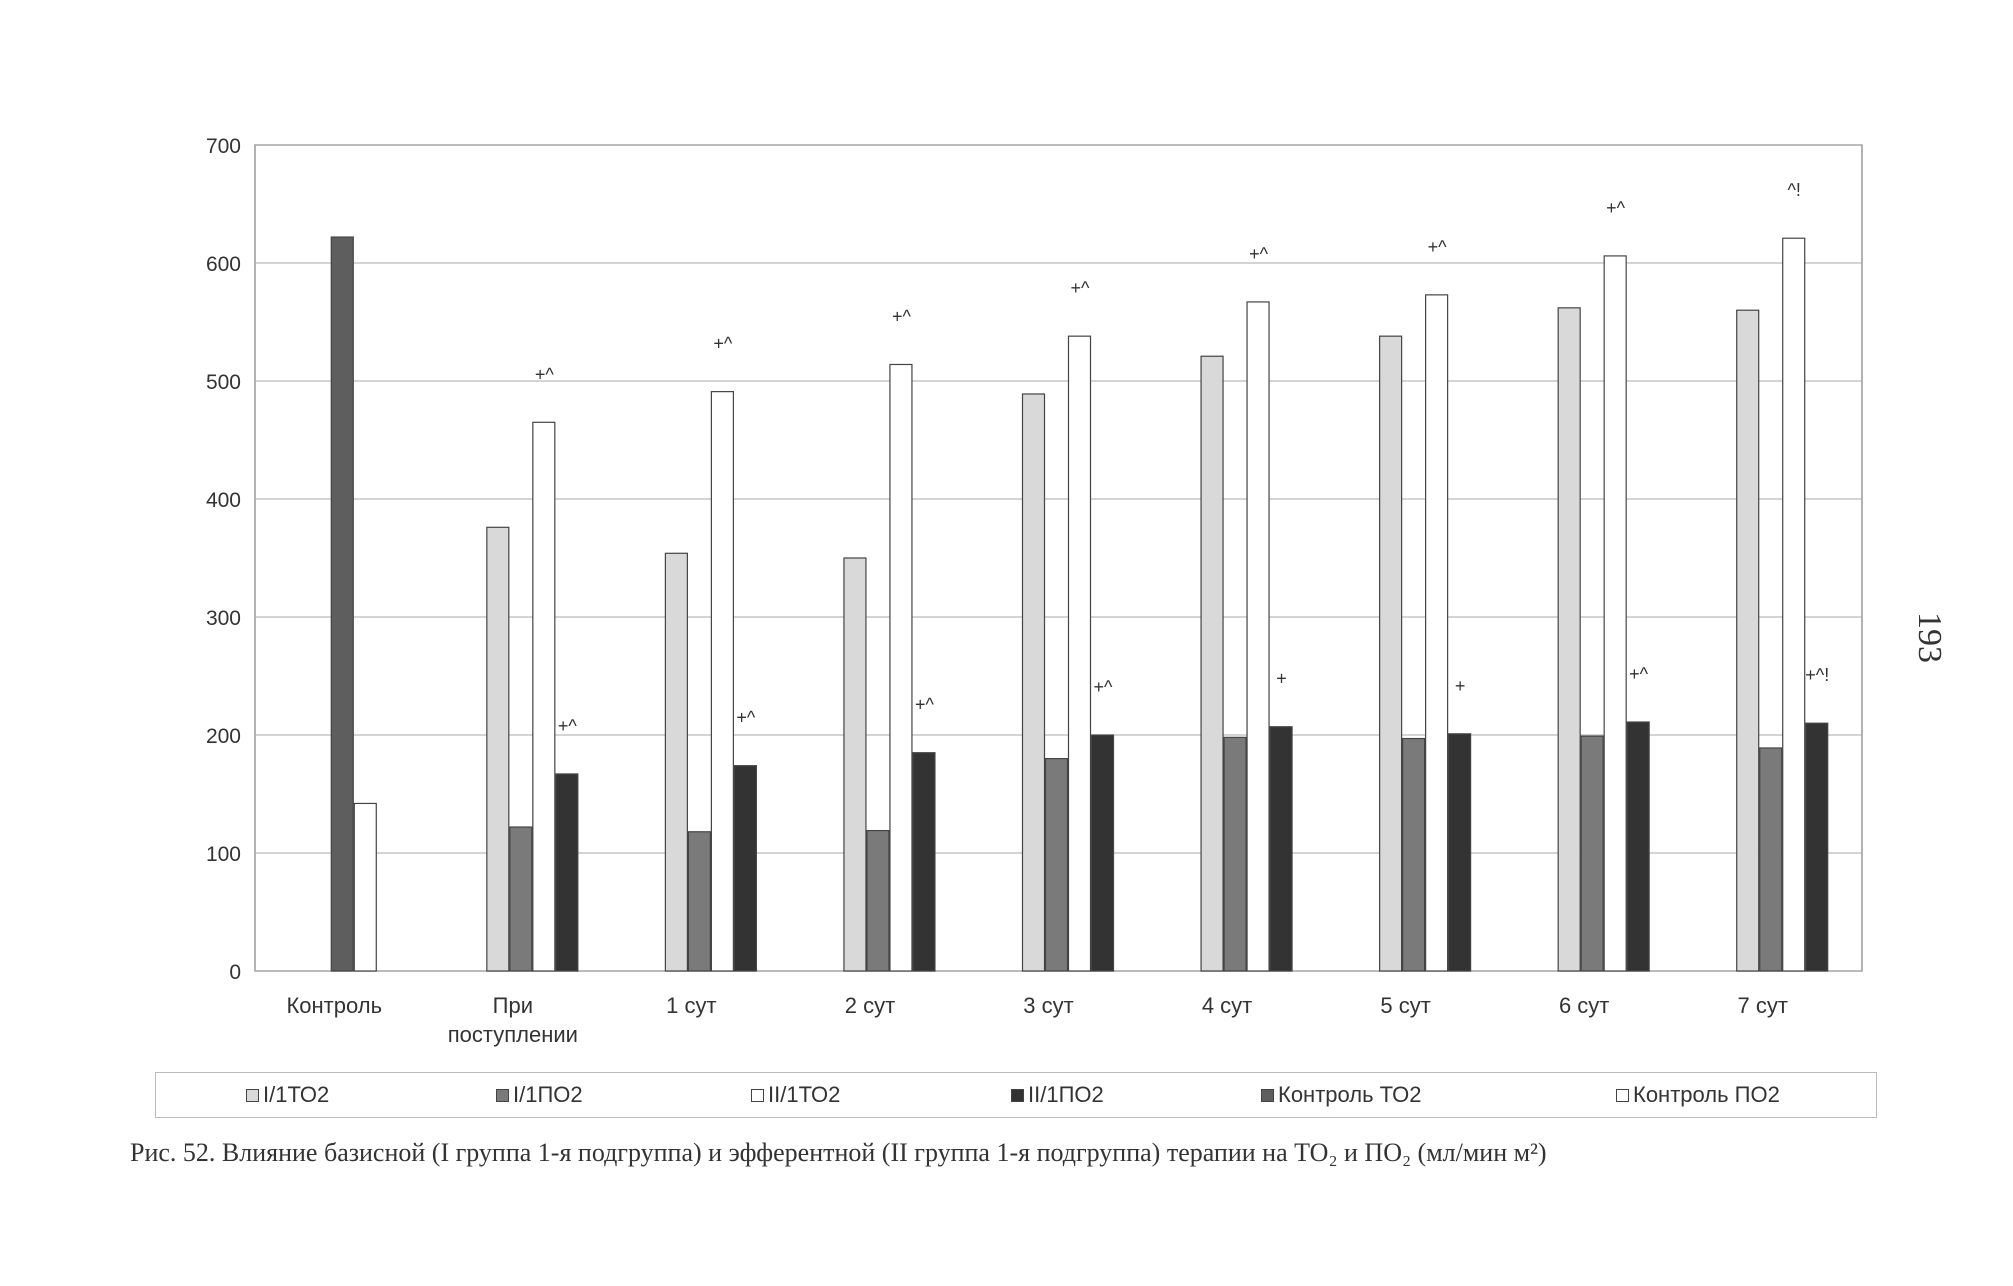 The image size is (2013, 1286). I want to click on legend-label: Контроль ТО2, so click(1350, 1094).